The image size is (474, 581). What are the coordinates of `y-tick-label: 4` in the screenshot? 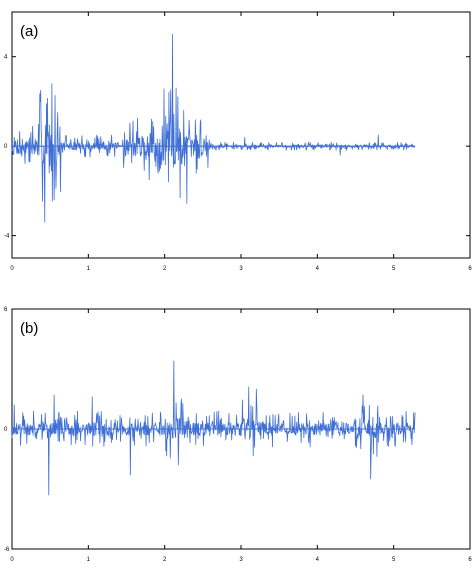 It's located at (6, 58).